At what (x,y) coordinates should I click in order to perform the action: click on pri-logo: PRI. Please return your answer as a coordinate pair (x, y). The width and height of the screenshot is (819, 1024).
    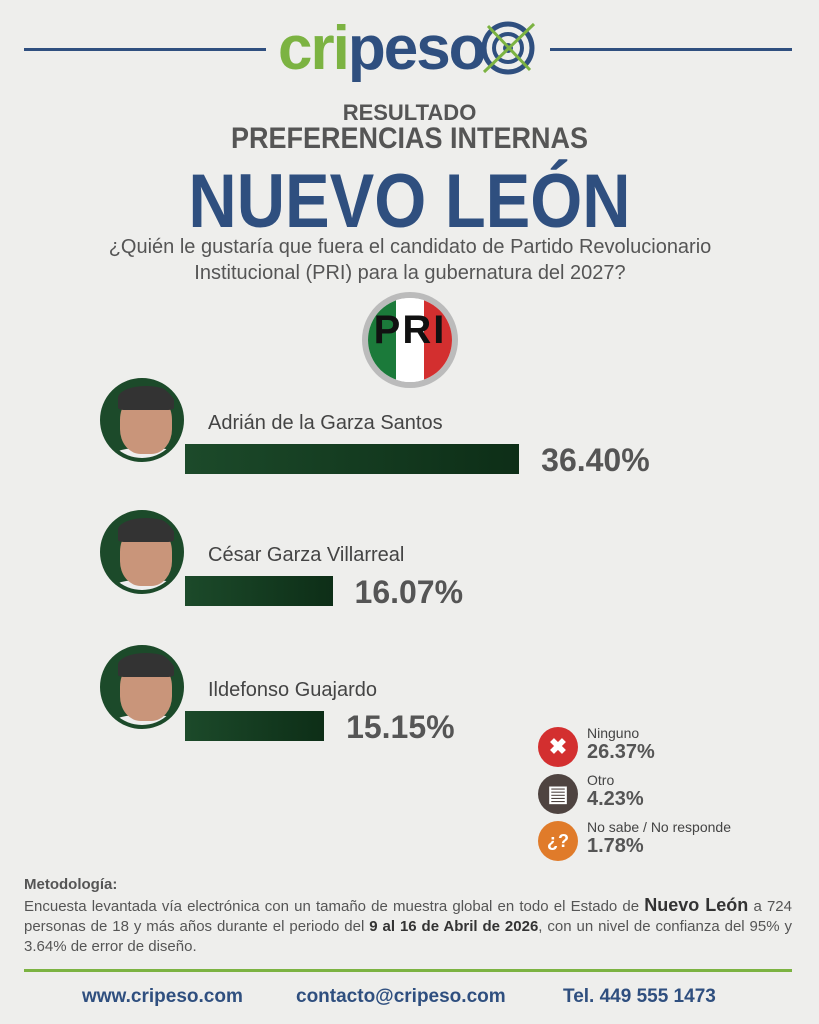
    Looking at the image, I should click on (410, 340).